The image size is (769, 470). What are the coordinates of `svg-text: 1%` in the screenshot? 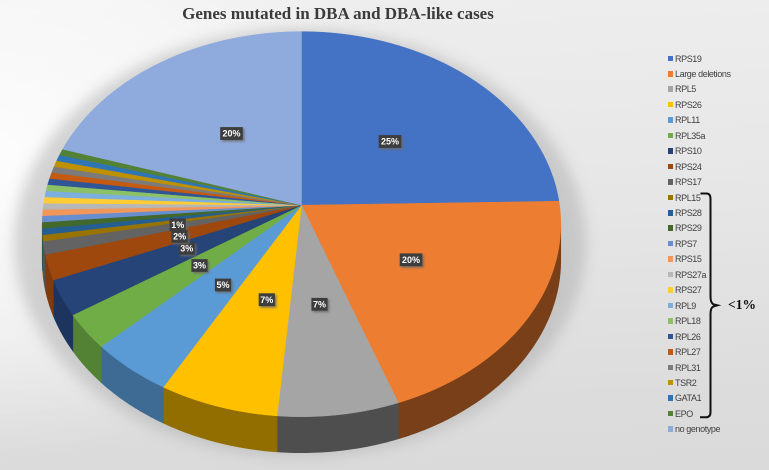 It's located at (177, 225).